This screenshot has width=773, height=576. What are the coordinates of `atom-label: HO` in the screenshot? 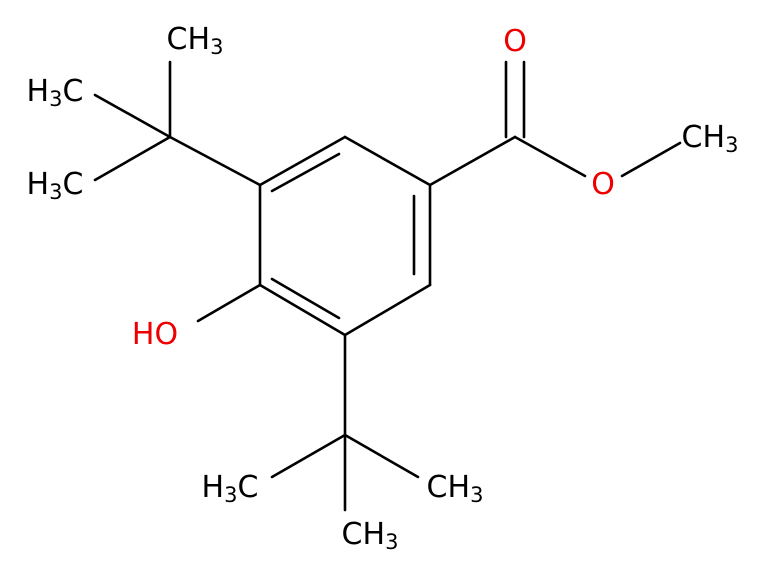 It's located at (155, 334).